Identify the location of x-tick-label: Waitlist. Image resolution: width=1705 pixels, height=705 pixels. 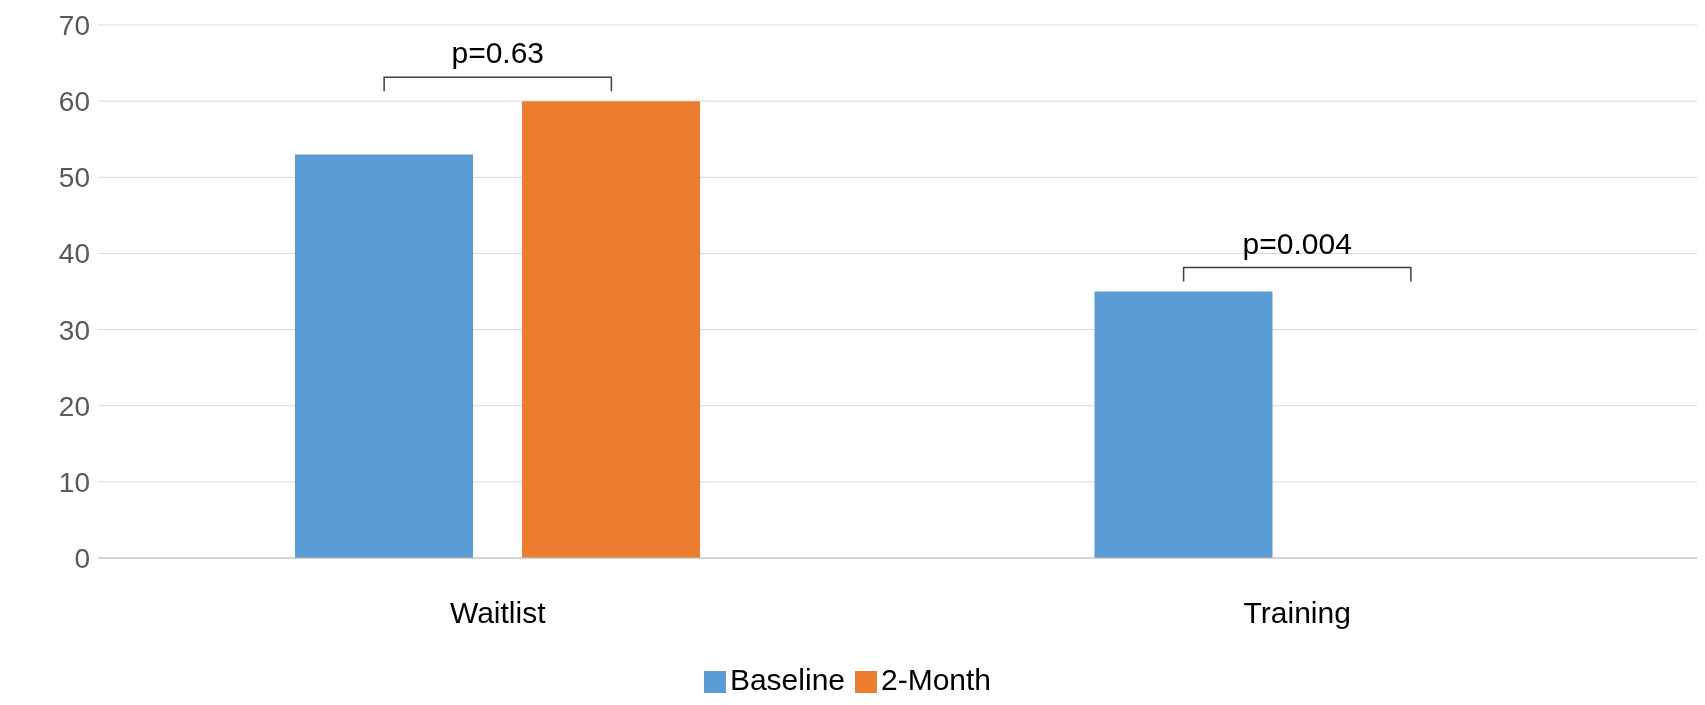
(498, 613).